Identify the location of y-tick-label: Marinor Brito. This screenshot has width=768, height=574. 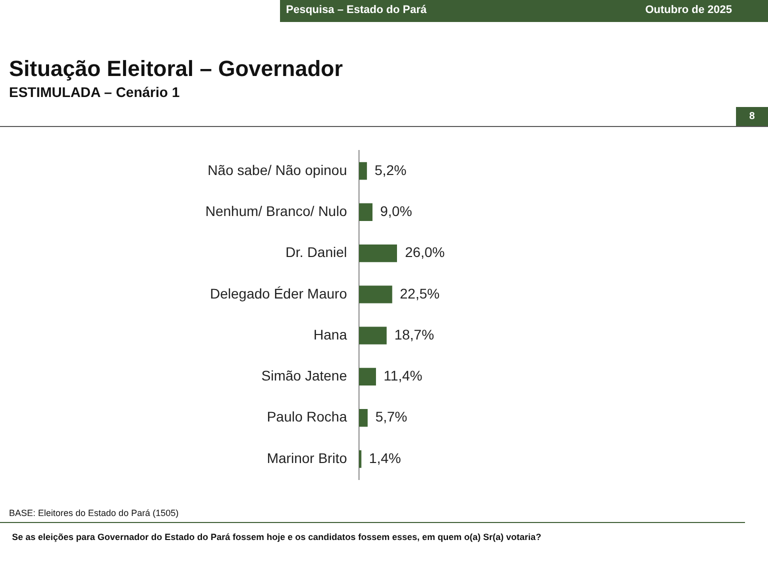
(307, 458).